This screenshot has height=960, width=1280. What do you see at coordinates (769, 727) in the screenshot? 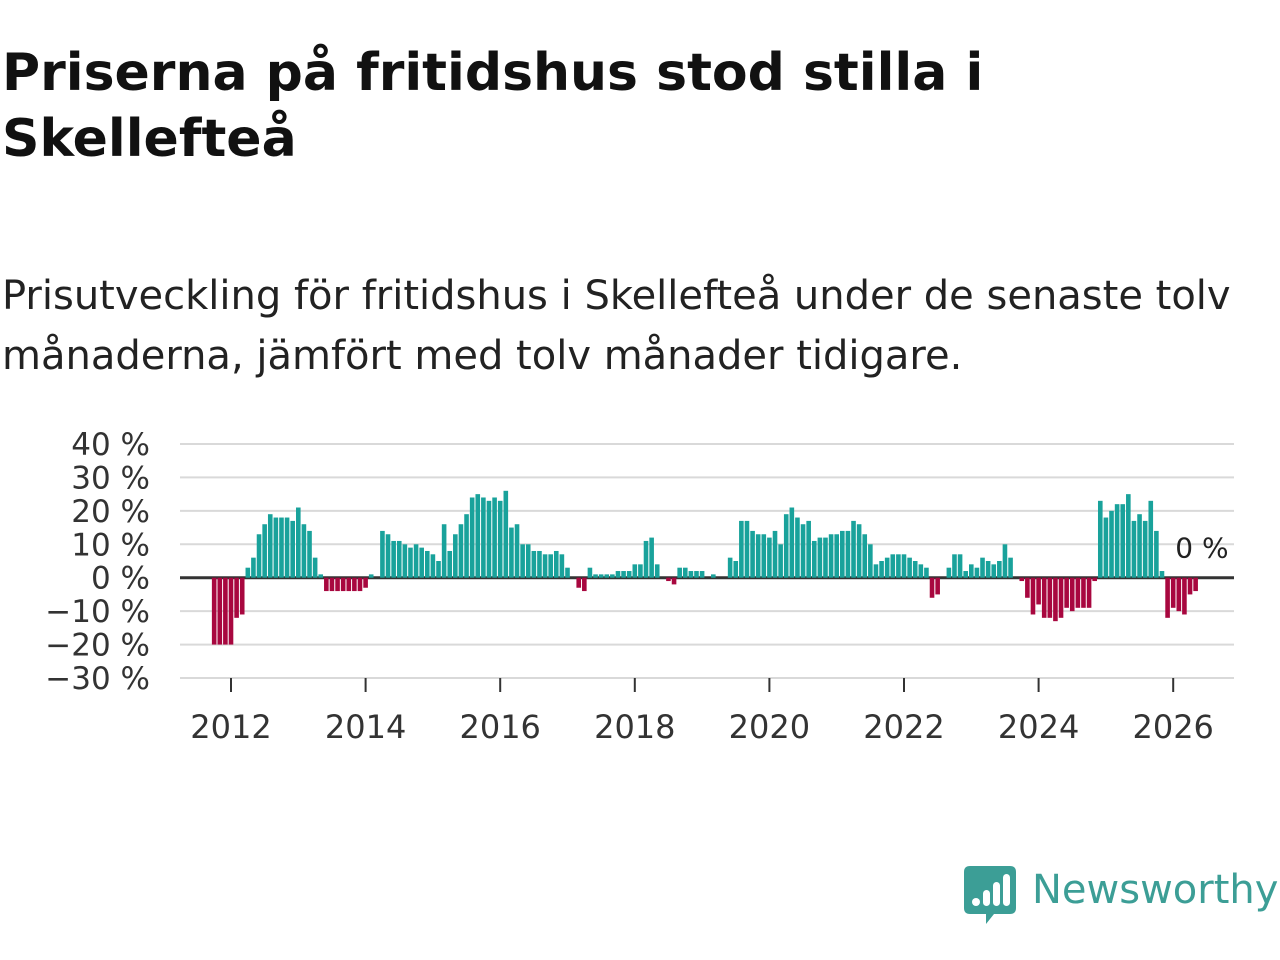
I see `x-tick-label: 2020` at bounding box center [769, 727].